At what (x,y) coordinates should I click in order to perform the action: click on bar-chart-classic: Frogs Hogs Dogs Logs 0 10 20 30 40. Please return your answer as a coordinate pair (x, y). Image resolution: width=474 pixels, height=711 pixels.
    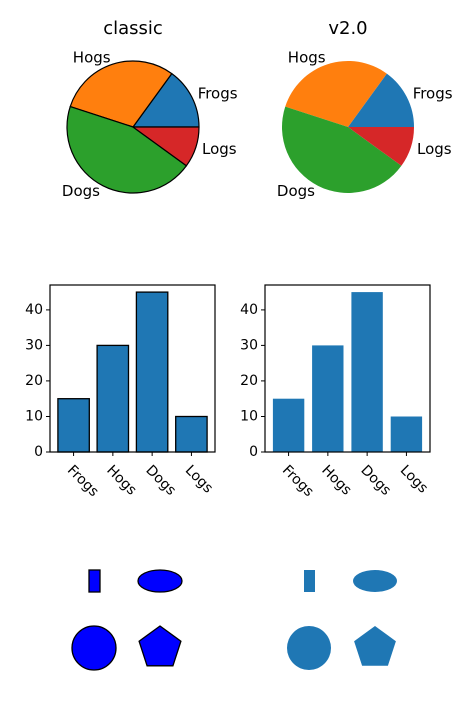
    Looking at the image, I should click on (120, 392).